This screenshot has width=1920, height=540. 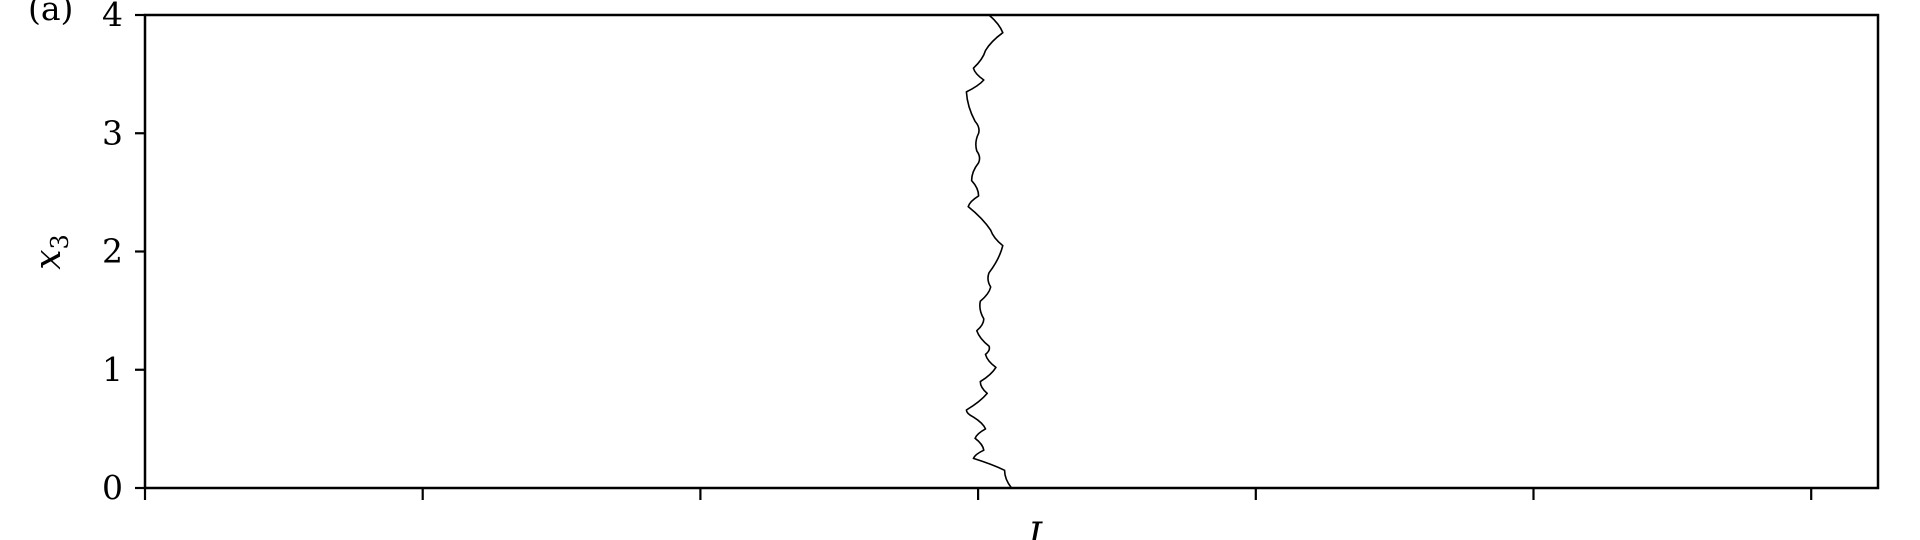 What do you see at coordinates (1039, 528) in the screenshot?
I see `x-axis-title-fragment: L` at bounding box center [1039, 528].